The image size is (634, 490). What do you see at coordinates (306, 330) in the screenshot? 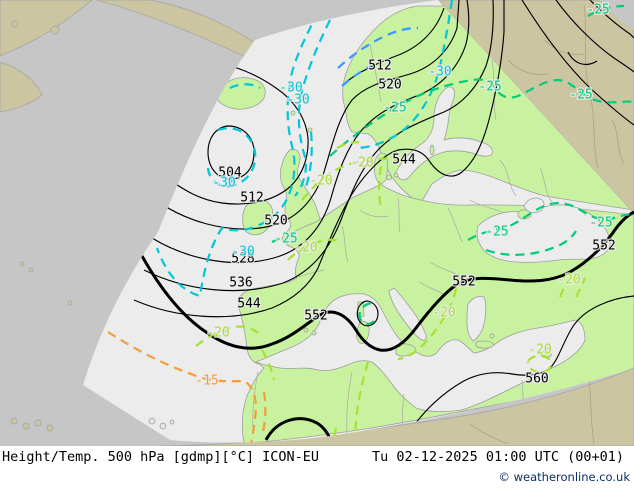
I see `balearic-island` at bounding box center [306, 330].